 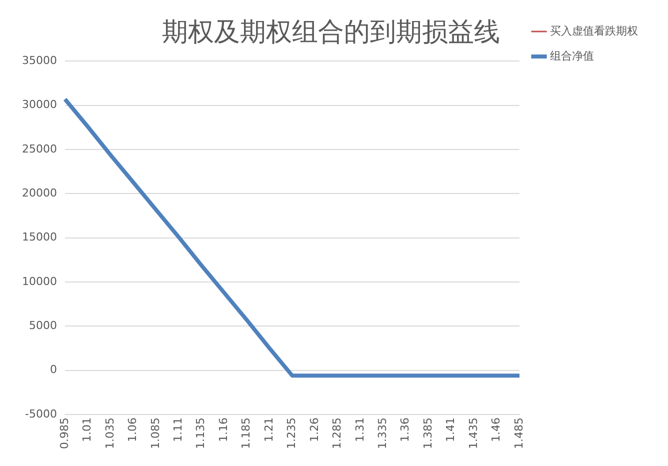 I want to click on x-tick-label: 1.485, so click(x=519, y=434).